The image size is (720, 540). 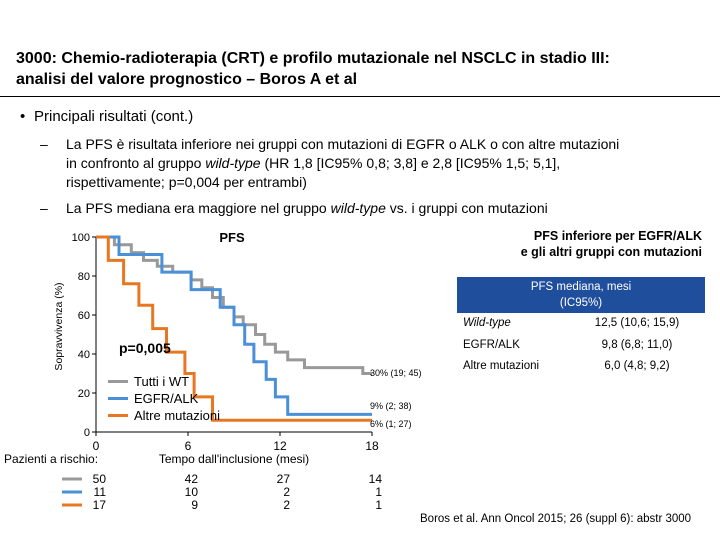 What do you see at coordinates (84, 355) in the screenshot?
I see `y-tick-label: 40` at bounding box center [84, 355].